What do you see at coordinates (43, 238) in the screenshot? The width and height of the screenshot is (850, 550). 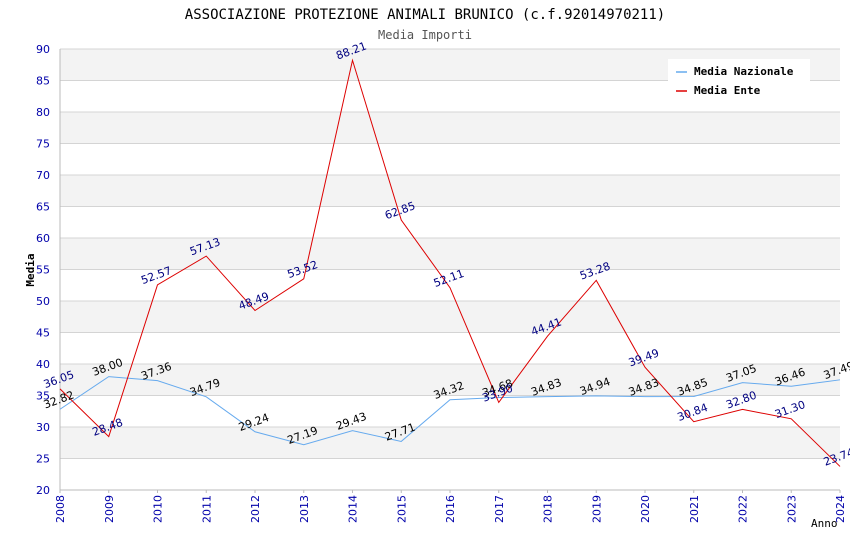 I see `y-tick-label: 60` at bounding box center [43, 238].